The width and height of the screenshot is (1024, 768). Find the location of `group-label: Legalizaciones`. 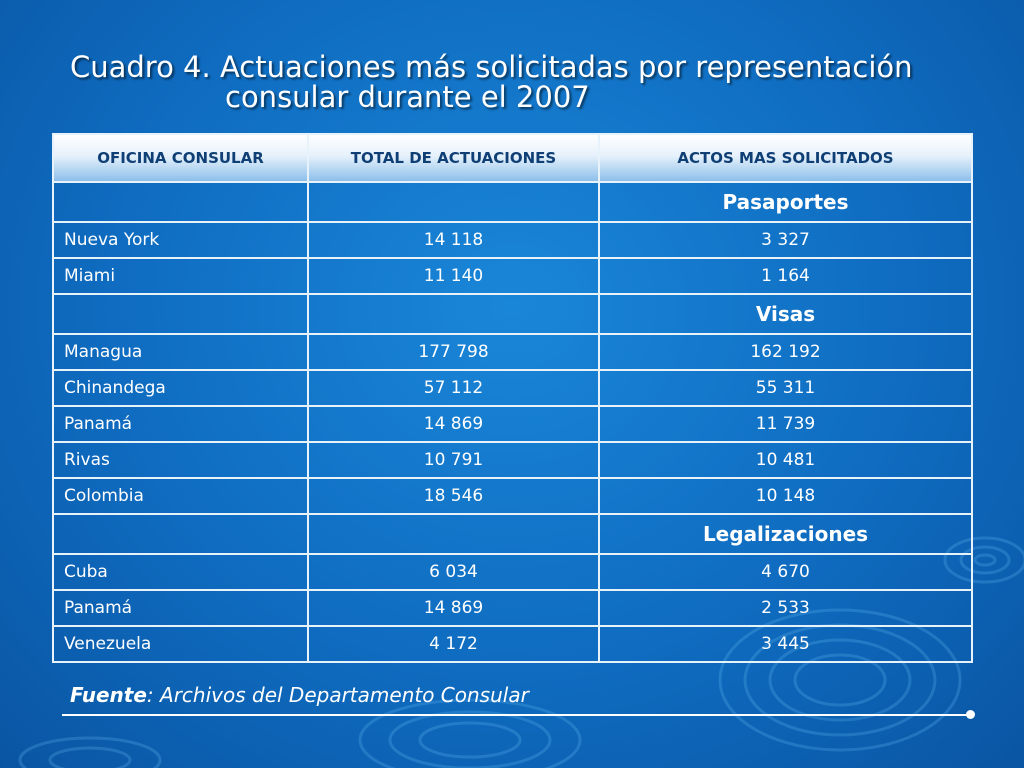

group-label: Legalizaciones is located at coordinates (785, 534).